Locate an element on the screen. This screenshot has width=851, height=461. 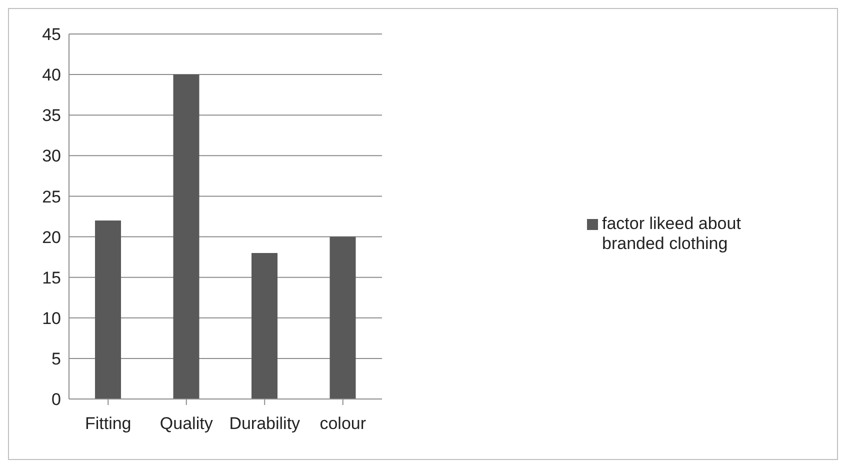
x-tick-label: colour is located at coordinates (343, 424).